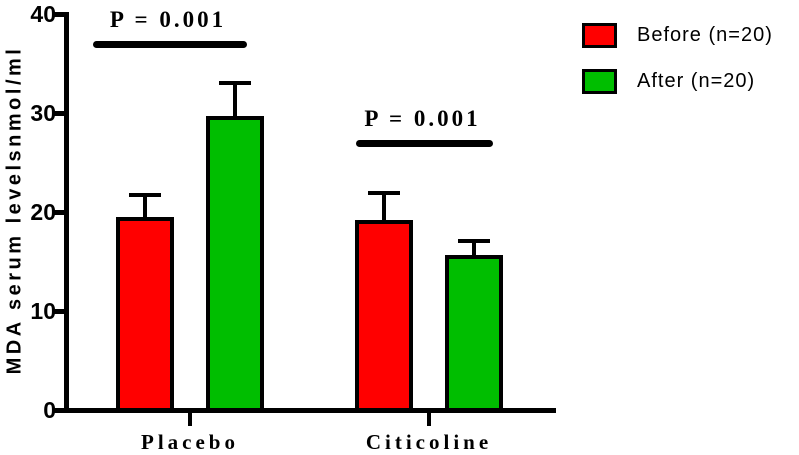  Describe the element at coordinates (599, 35) in the screenshot. I see `legend-swatch-before` at that location.